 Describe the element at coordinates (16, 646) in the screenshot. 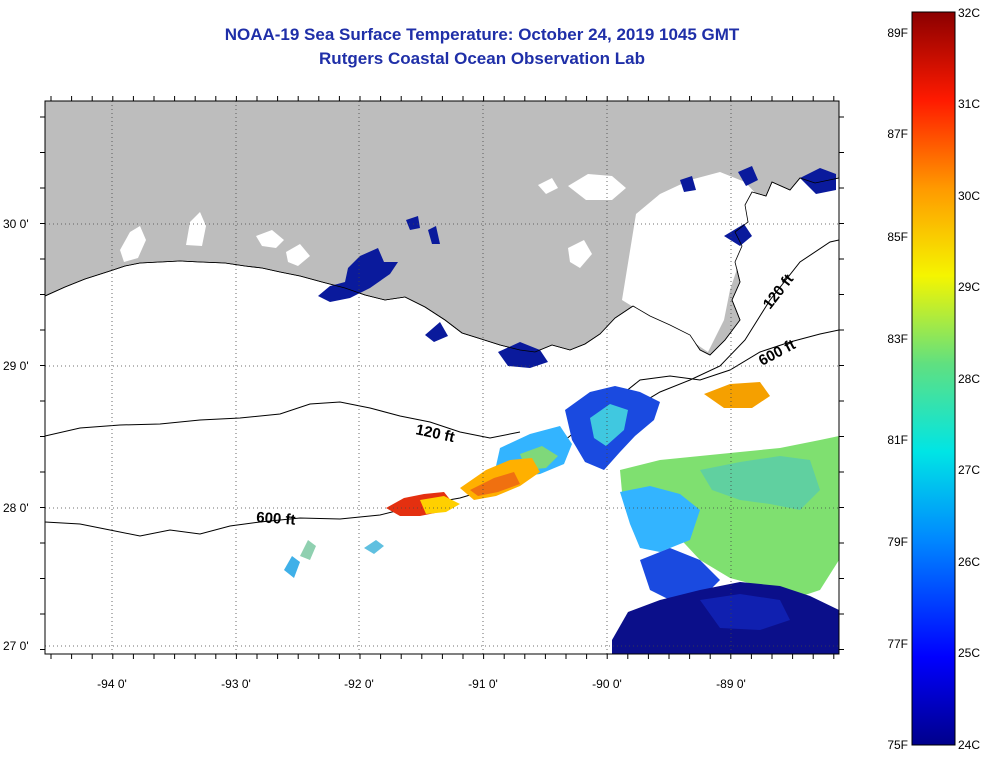

I see `lat-label-27: 27 0'` at that location.